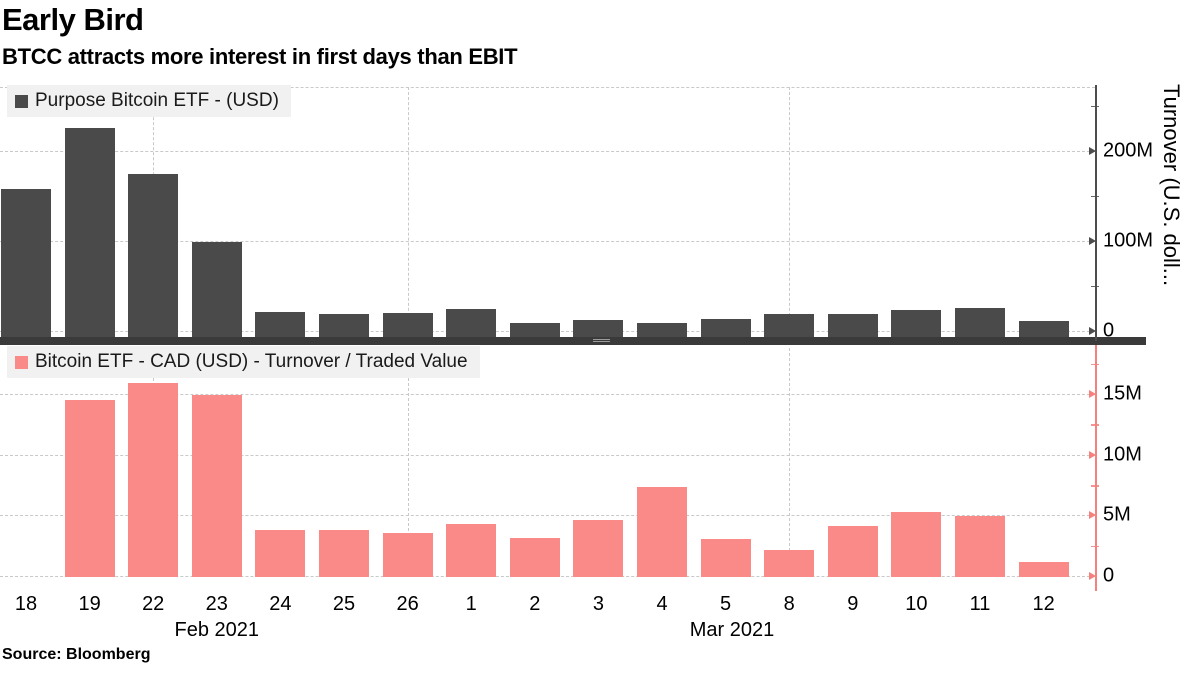 The image size is (1200, 675). What do you see at coordinates (157, 100) in the screenshot?
I see `legend-label: Purpose Bitcoin ETF - (USD)` at bounding box center [157, 100].